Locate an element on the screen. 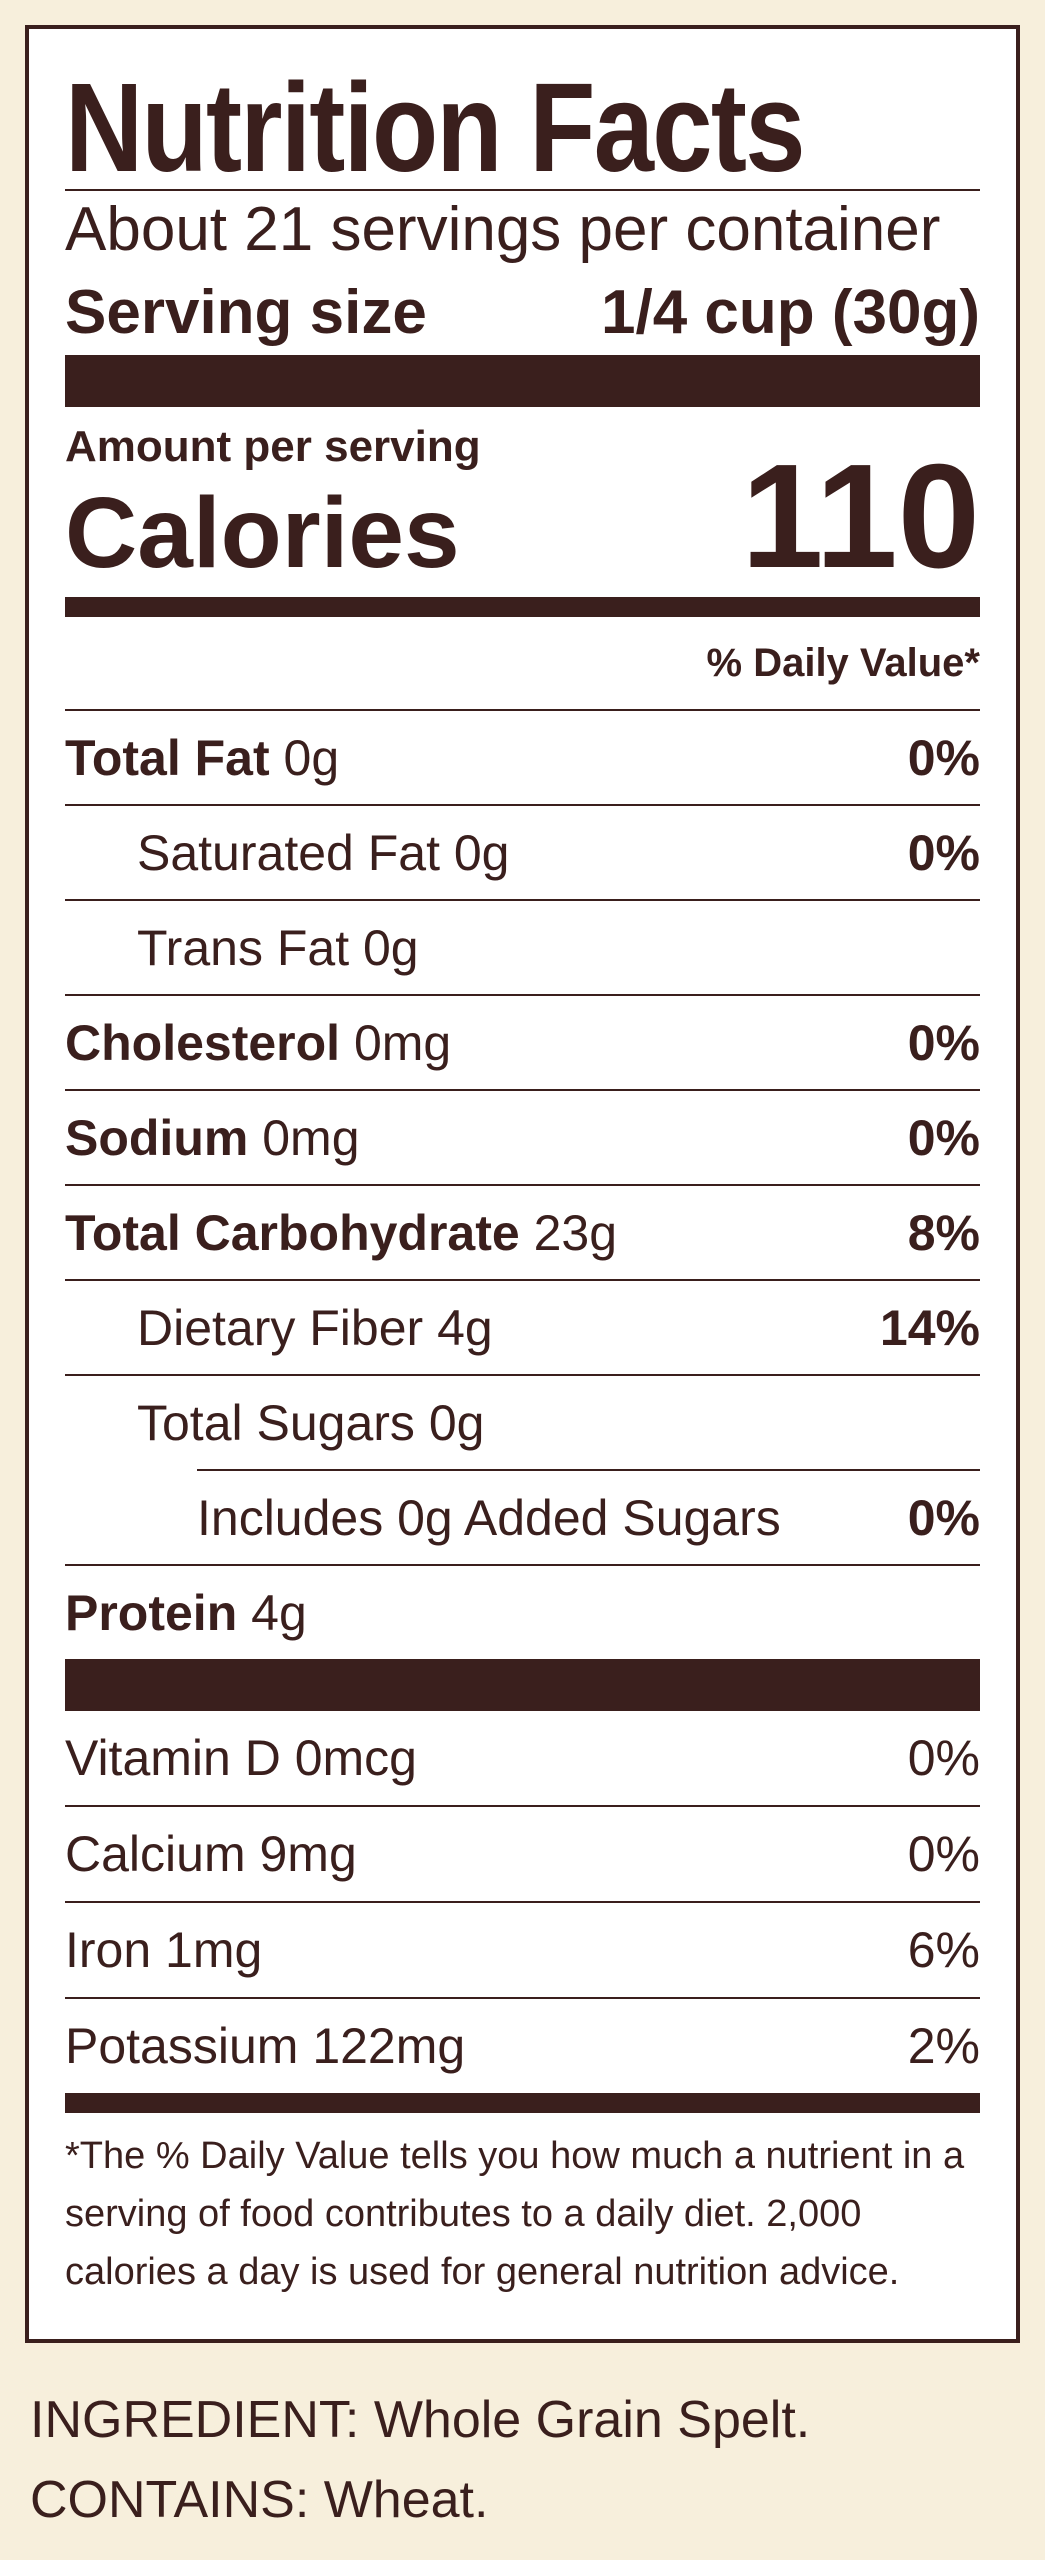 The image size is (1045, 2560). vitamin-name: Iron 1mg is located at coordinates (164, 1950).